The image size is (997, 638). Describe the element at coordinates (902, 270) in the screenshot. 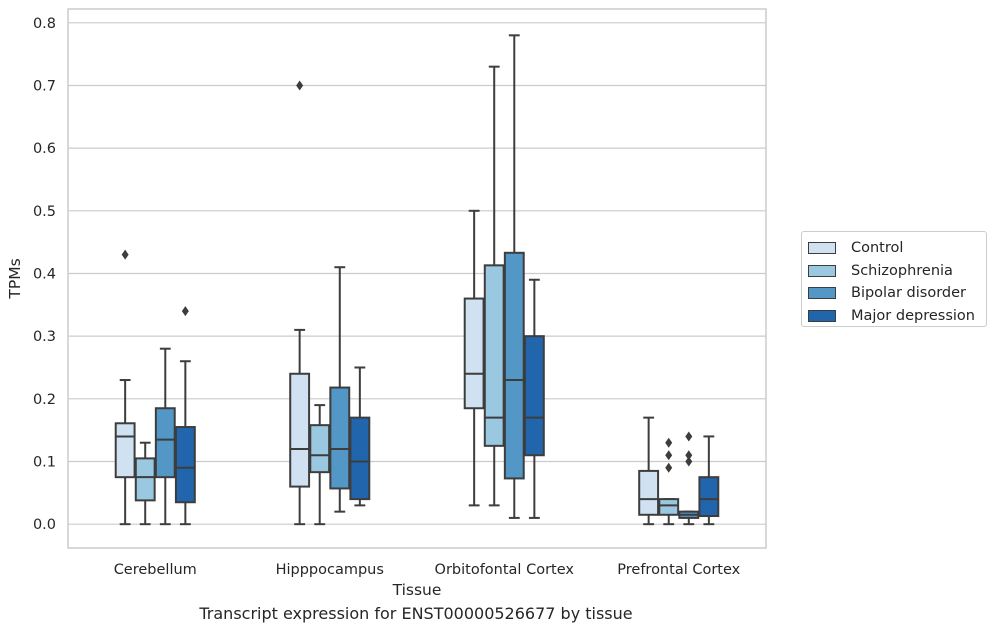

I see `legend-label: Schizophrenia` at that location.